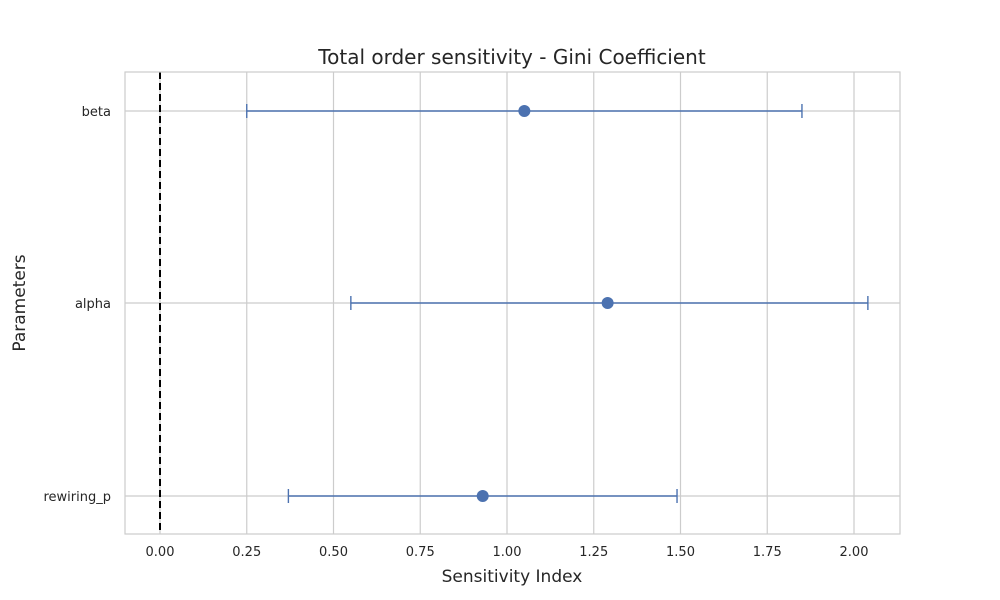  What do you see at coordinates (77, 497) in the screenshot?
I see `y-tick-label-rewiring_p: rewiring_p` at bounding box center [77, 497].